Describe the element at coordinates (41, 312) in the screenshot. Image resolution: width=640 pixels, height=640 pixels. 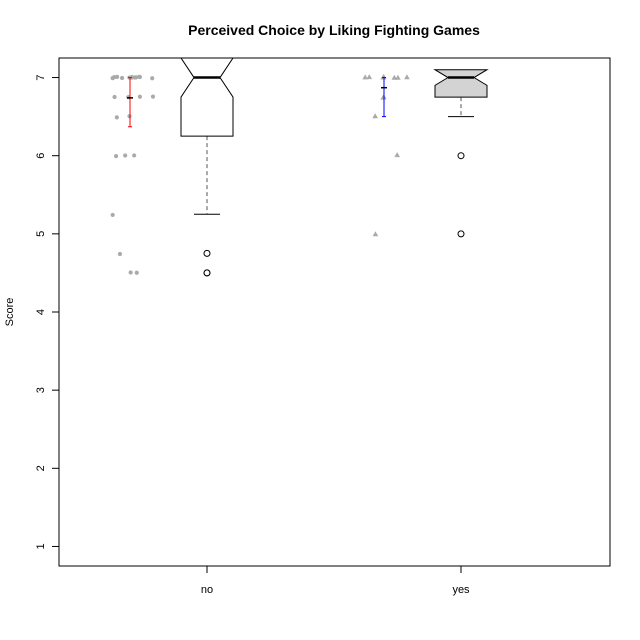
I see `y-tick-label: 4` at that location.